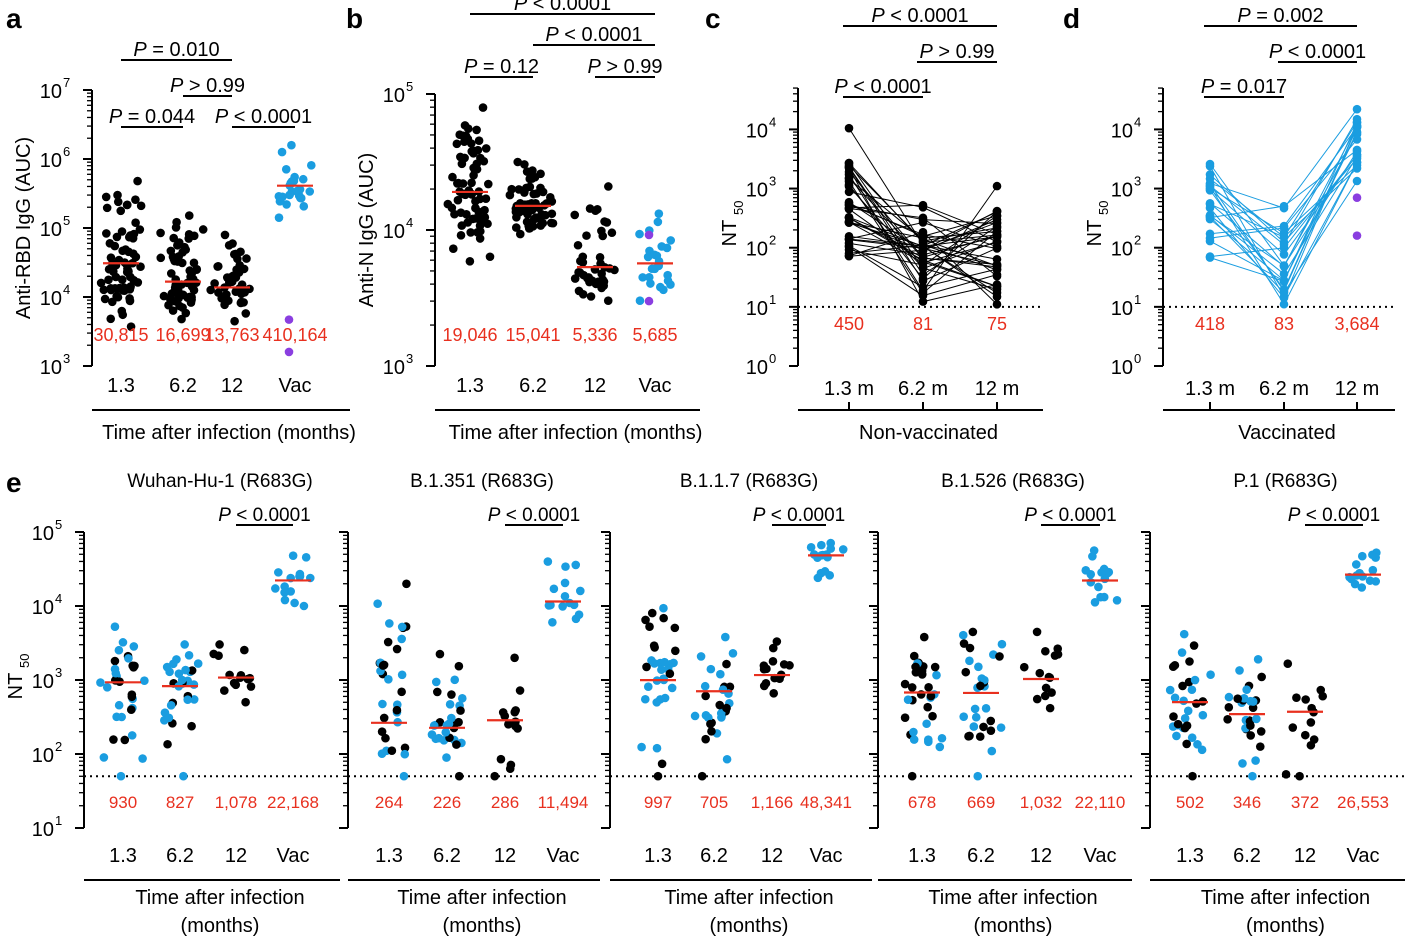  I want to click on y-tick-label: 10, so click(43, 534).